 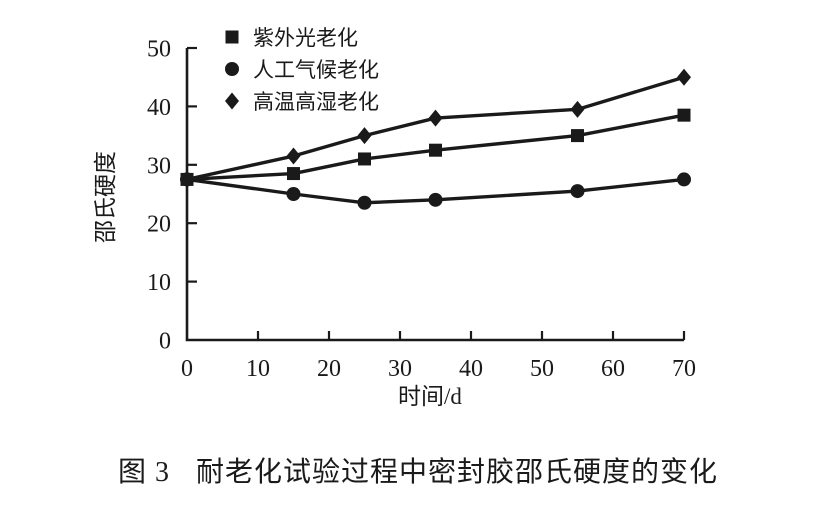 What do you see at coordinates (143, 472) in the screenshot?
I see `figure-label: 图 3` at bounding box center [143, 472].